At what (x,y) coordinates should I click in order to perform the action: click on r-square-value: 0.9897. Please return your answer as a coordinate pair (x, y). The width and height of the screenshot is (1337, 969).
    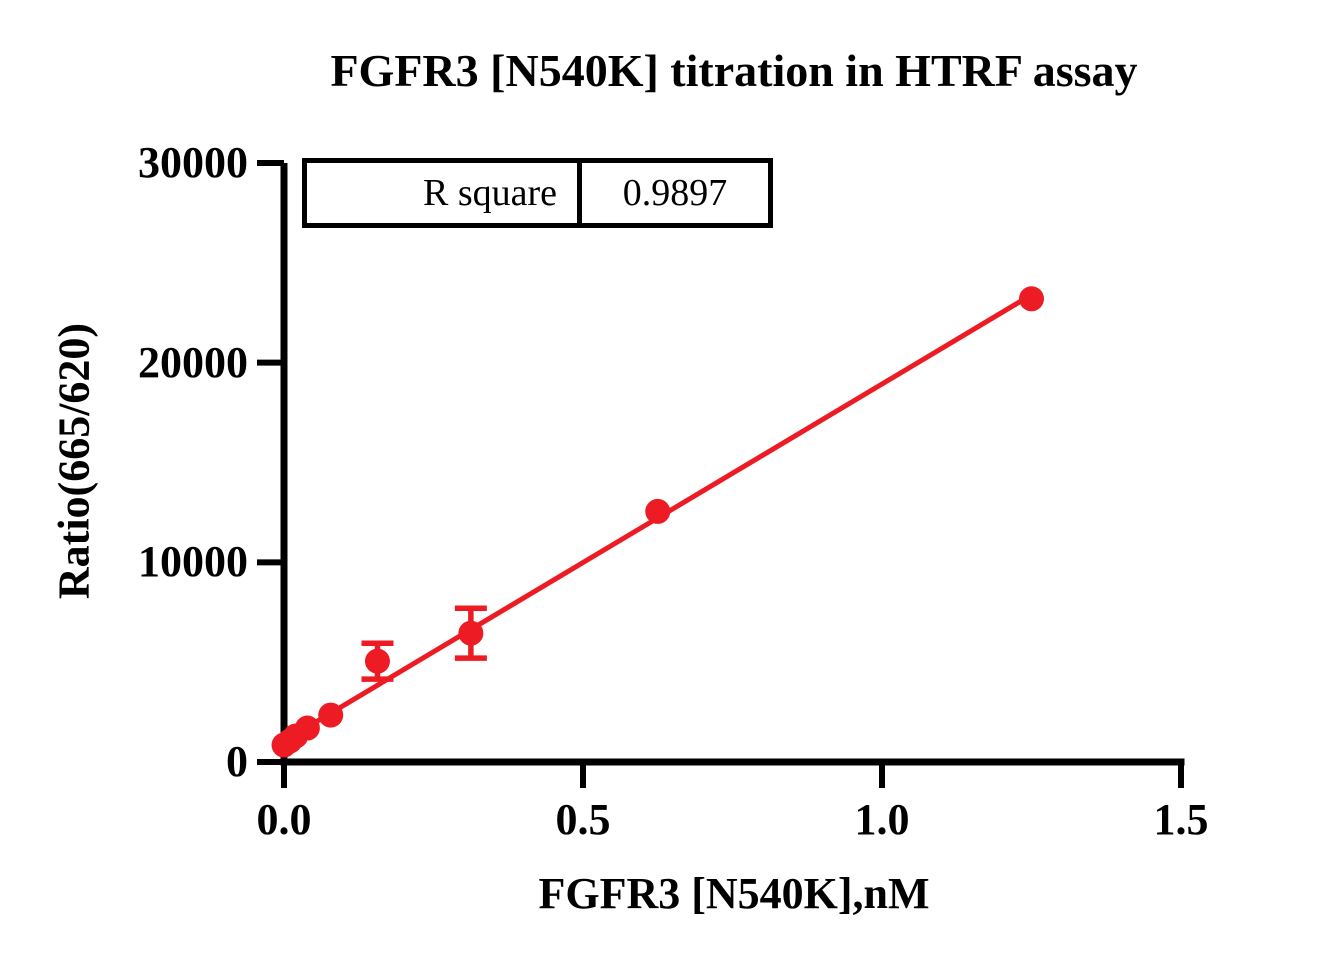
    Looking at the image, I should click on (675, 193).